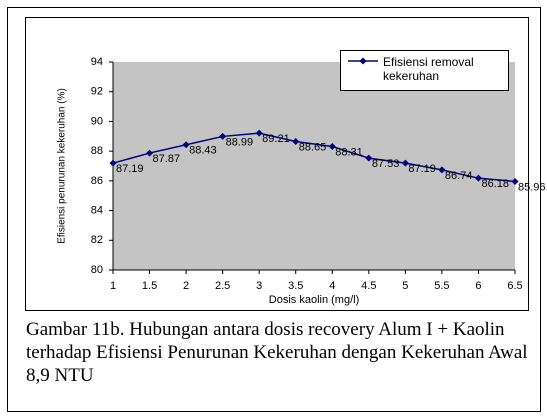 The height and width of the screenshot is (419, 547). Describe the element at coordinates (405, 286) in the screenshot. I see `x-tick-label: 5` at that location.